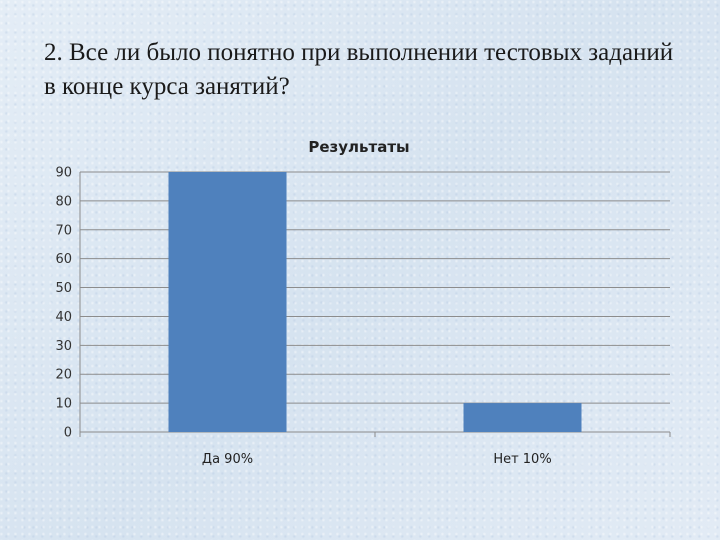  What do you see at coordinates (63, 230) in the screenshot?
I see `y-tick-label: 70` at bounding box center [63, 230].